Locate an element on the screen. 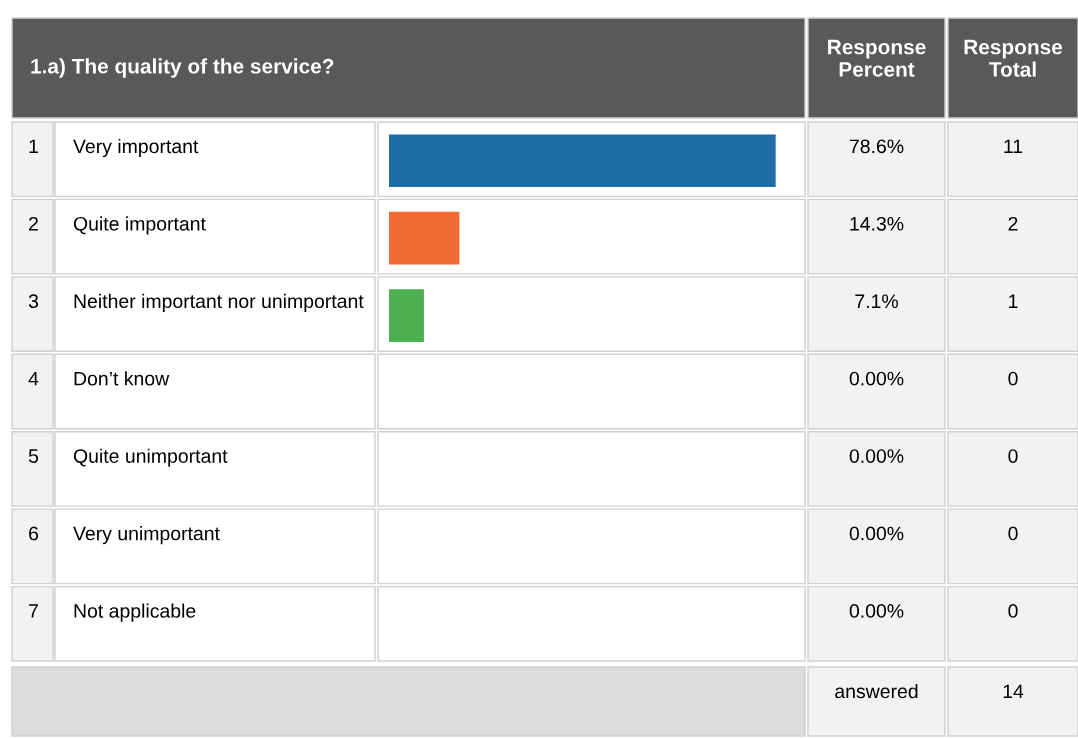 The image size is (1078, 738). y-tick-label: Not applicable is located at coordinates (135, 612).